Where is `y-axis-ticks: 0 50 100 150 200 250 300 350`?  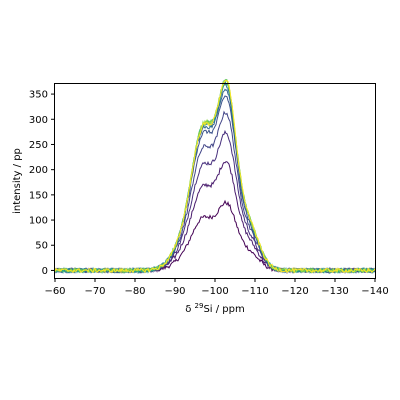
y-axis-ticks: 0 50 100 150 200 250 300 350 is located at coordinates (42, 183).